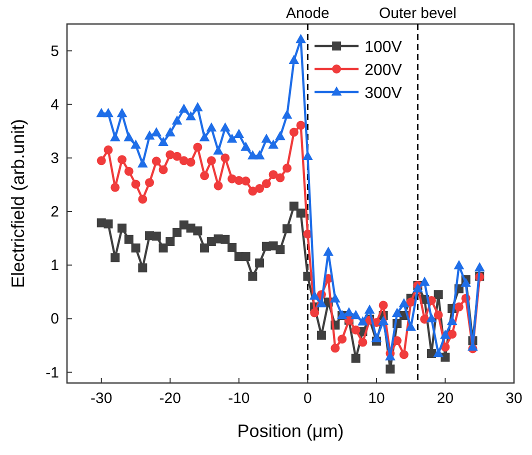 This screenshot has width=532, height=455. I want to click on y-tick-label: 0, so click(54, 319).